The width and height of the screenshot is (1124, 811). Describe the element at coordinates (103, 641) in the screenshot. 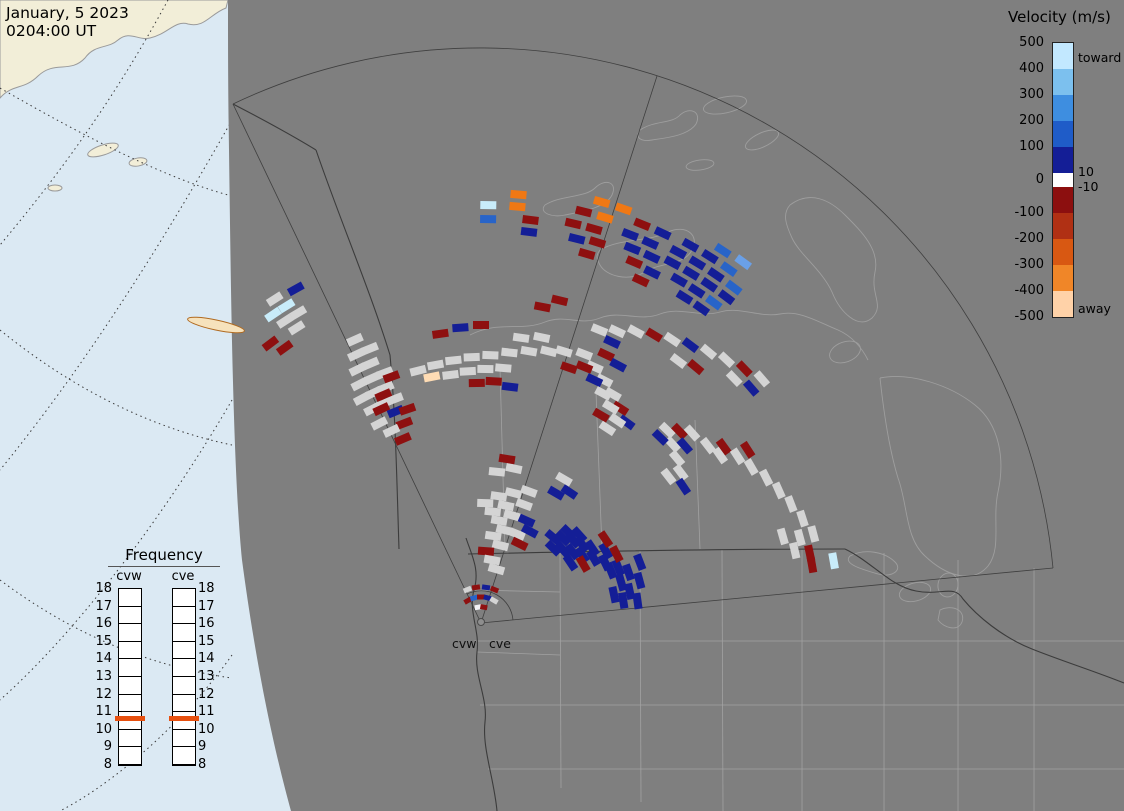

I see `frequency-tick-label: 15` at that location.